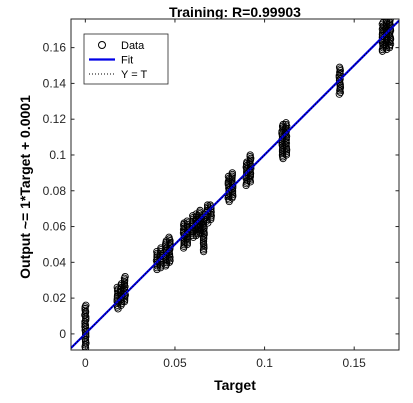 The width and height of the screenshot is (413, 403). I want to click on x-axis-label: Target, so click(235, 385).